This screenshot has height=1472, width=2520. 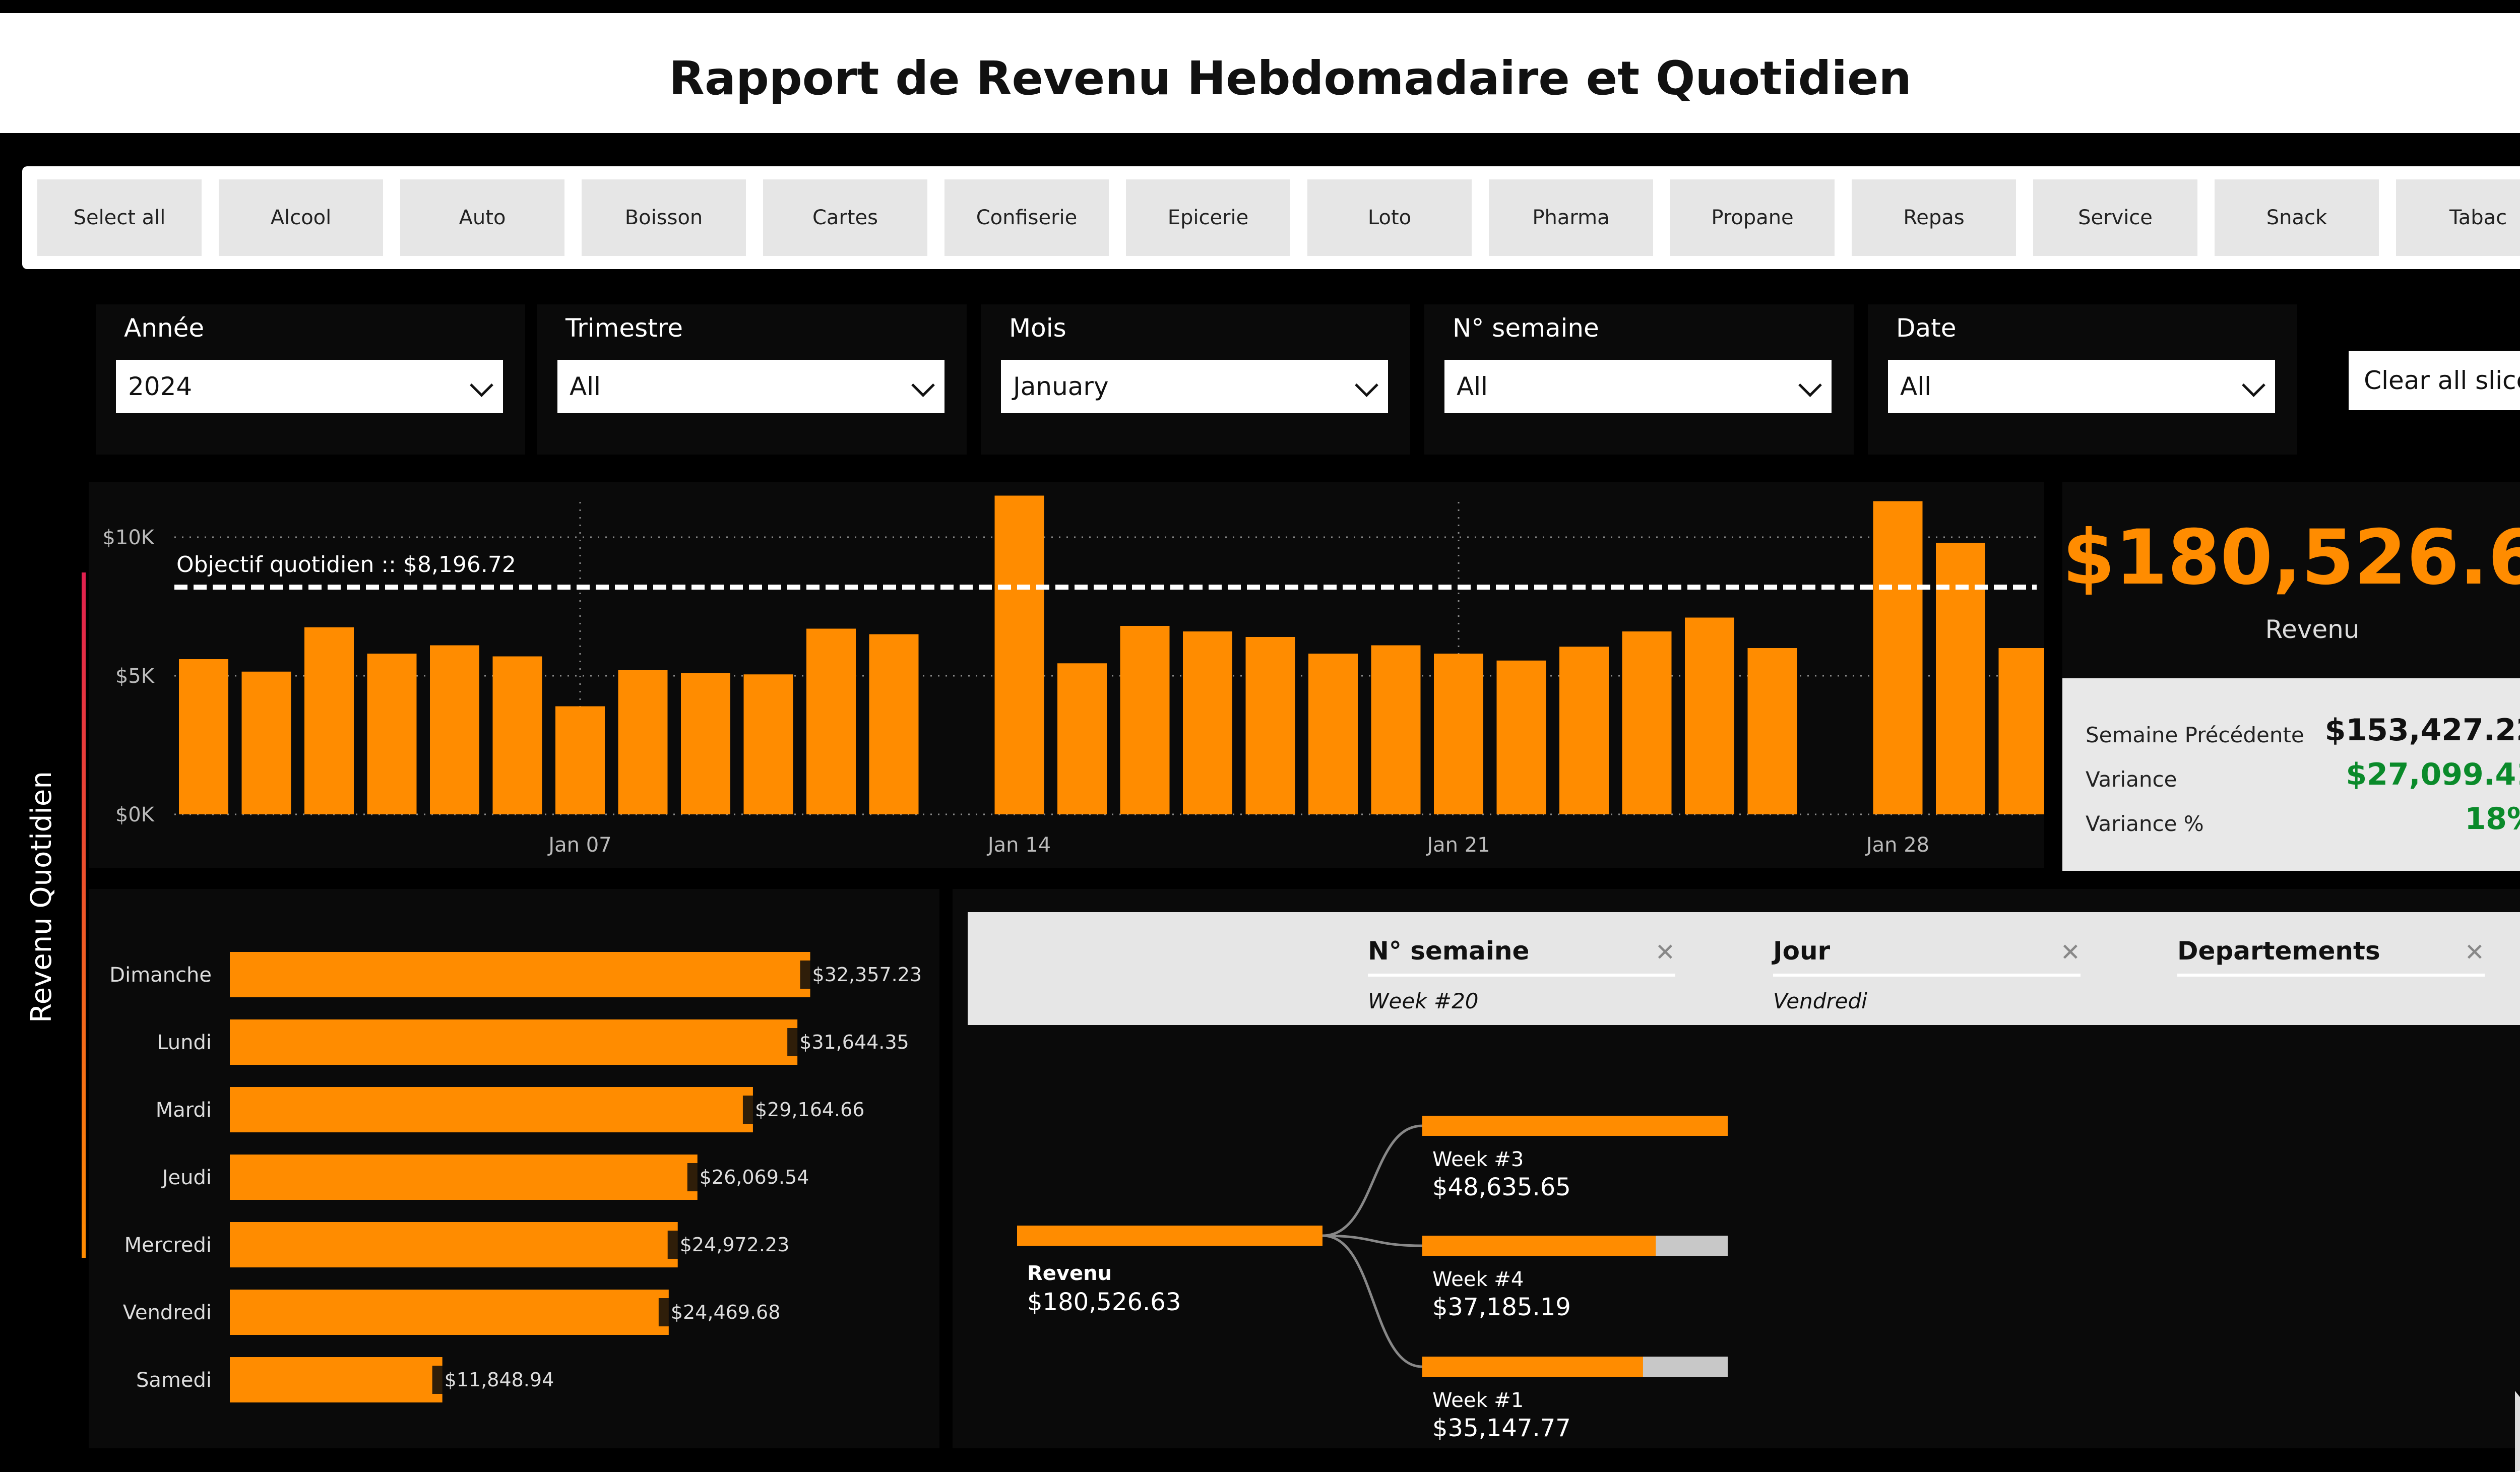 I want to click on tree-node-label: Week #1, so click(x=1478, y=1400).